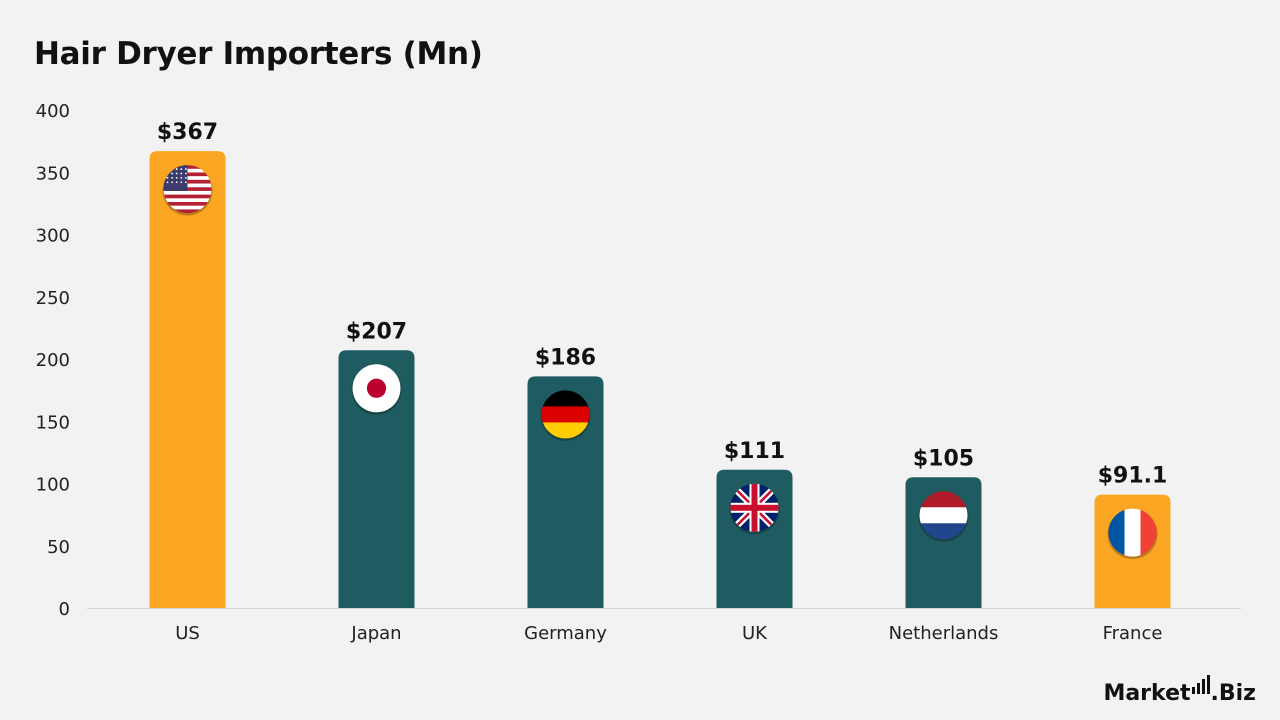 This screenshot has width=1280, height=720. What do you see at coordinates (187, 132) in the screenshot?
I see `value-label: $367` at bounding box center [187, 132].